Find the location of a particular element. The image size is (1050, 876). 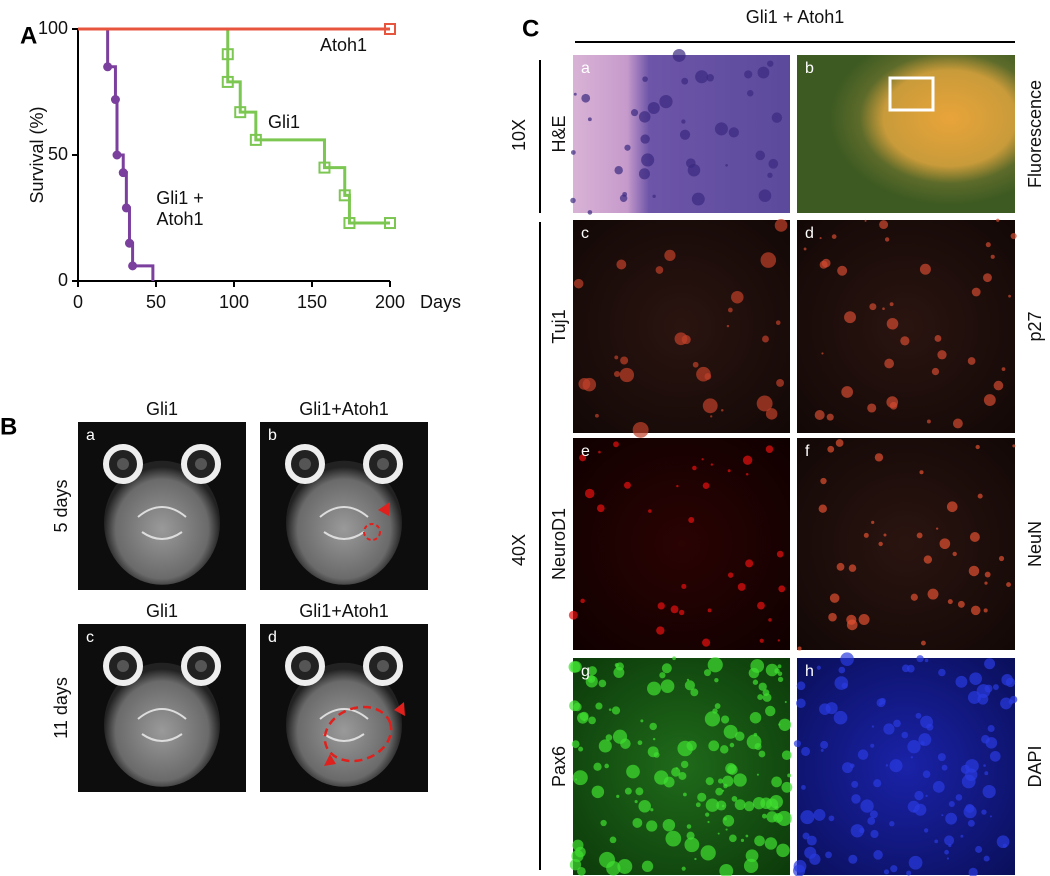

image-letter: d is located at coordinates (272, 637).